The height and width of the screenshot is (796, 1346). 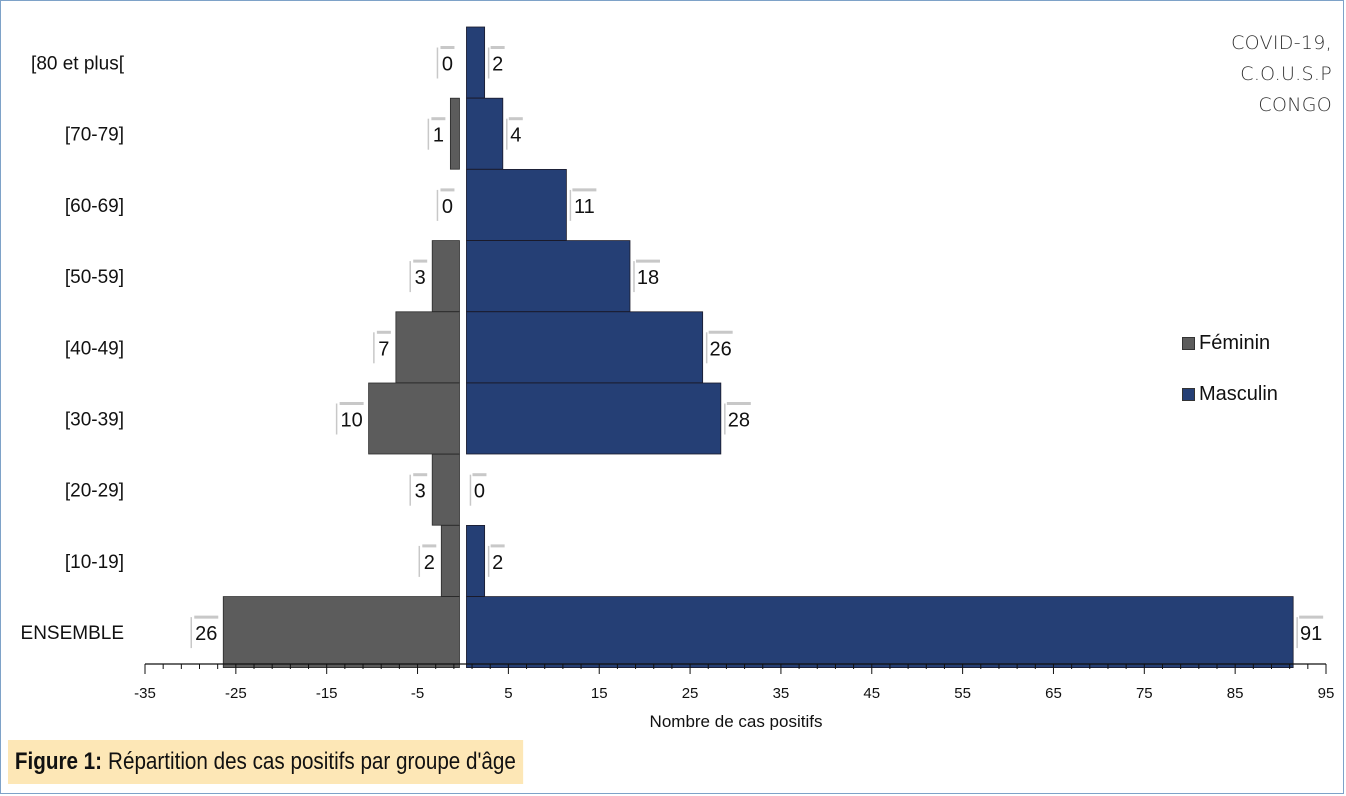 I want to click on data-label: 1, so click(x=438, y=133).